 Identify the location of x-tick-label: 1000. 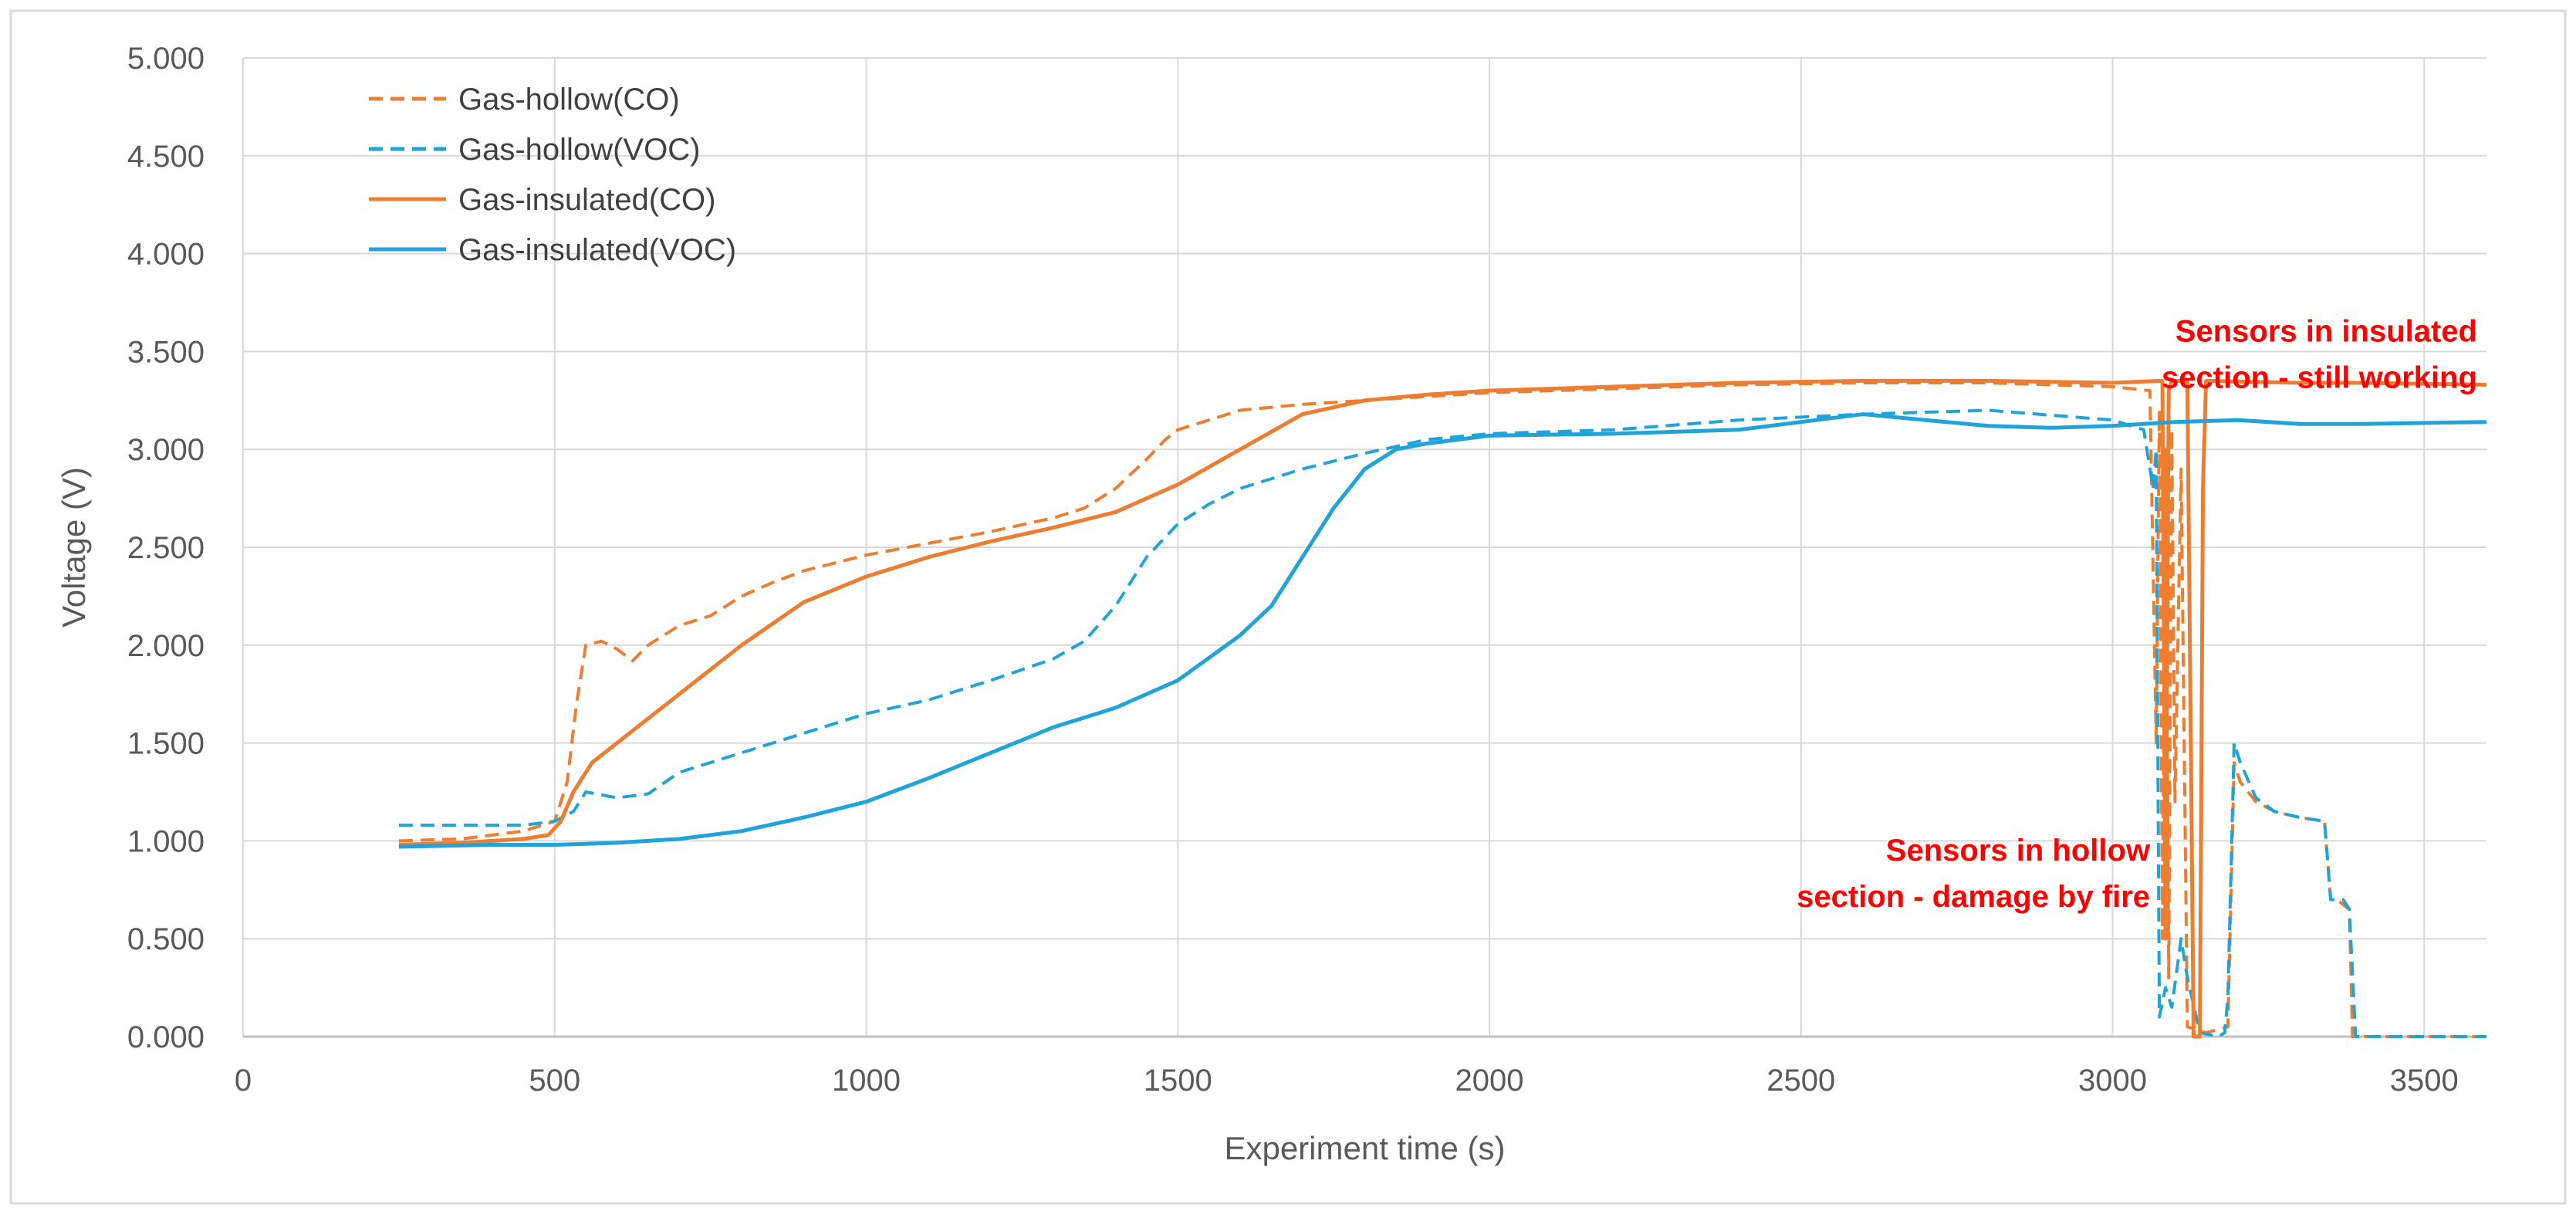
(866, 1081).